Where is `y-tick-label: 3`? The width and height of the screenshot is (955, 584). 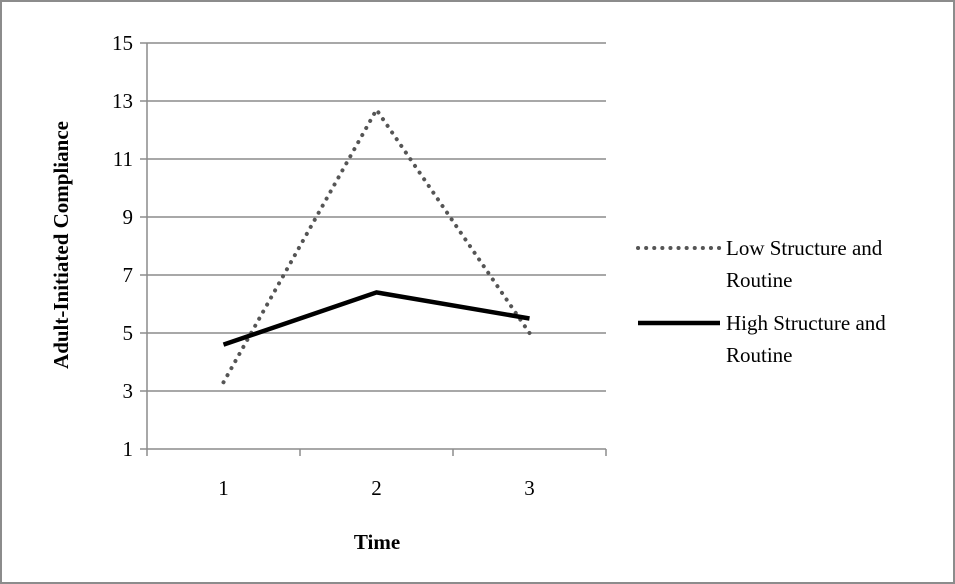 y-tick-label: 3 is located at coordinates (128, 391).